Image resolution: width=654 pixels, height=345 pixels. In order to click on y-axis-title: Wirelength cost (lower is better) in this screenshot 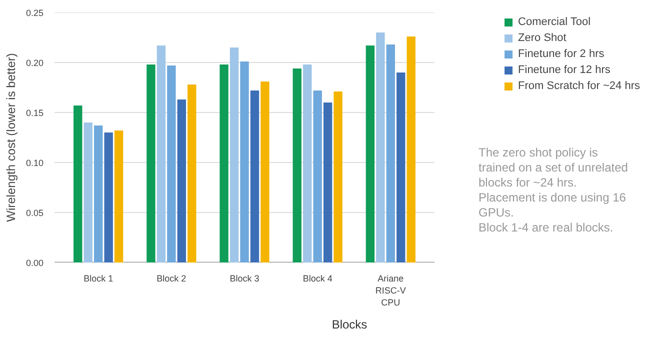, I will do `click(11, 137)`.